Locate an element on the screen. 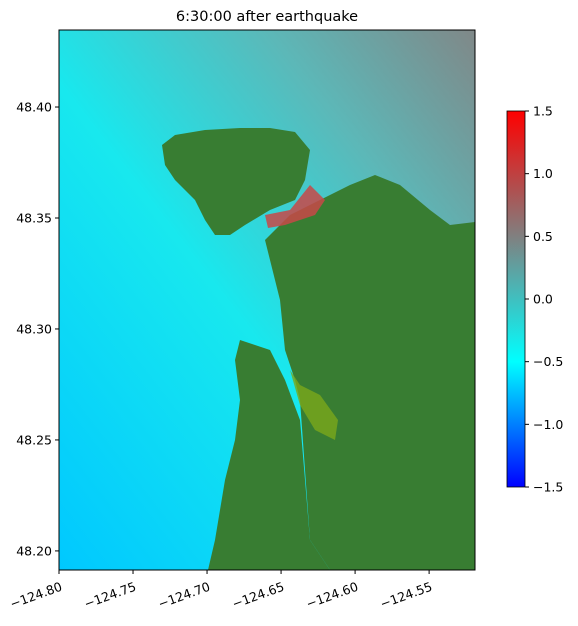 The image size is (578, 626). x-tick-label: −124.75 is located at coordinates (110, 595).